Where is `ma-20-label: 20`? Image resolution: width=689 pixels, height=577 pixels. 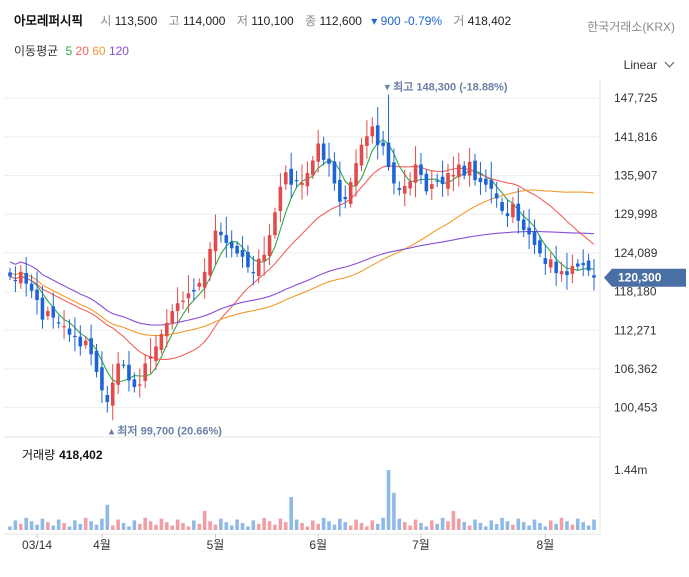 ma-20-label: 20 is located at coordinates (82, 51).